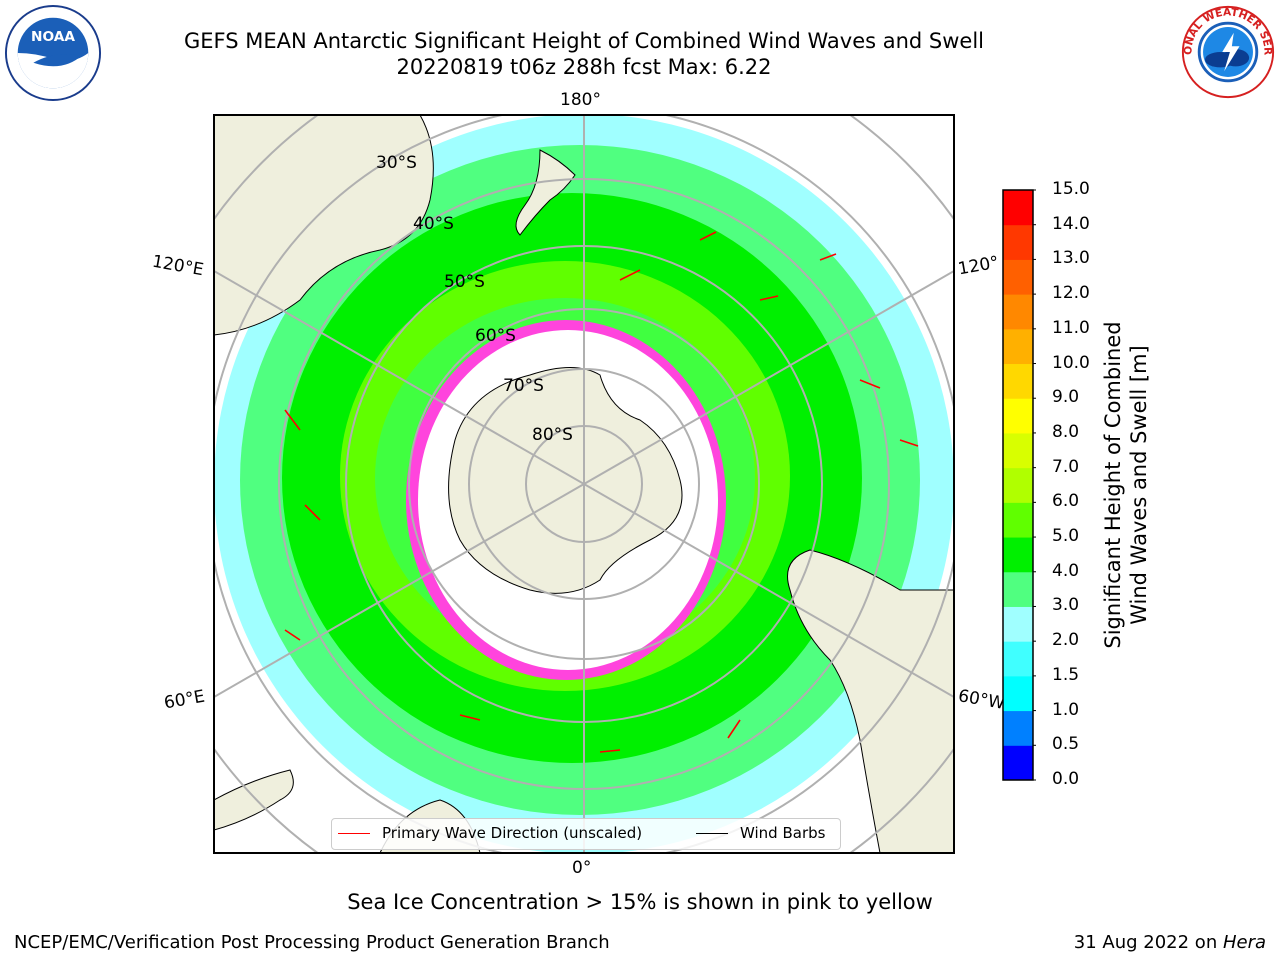  Describe the element at coordinates (1071, 189) in the screenshot. I see `colorbar-tick-label: 15.0` at that location.